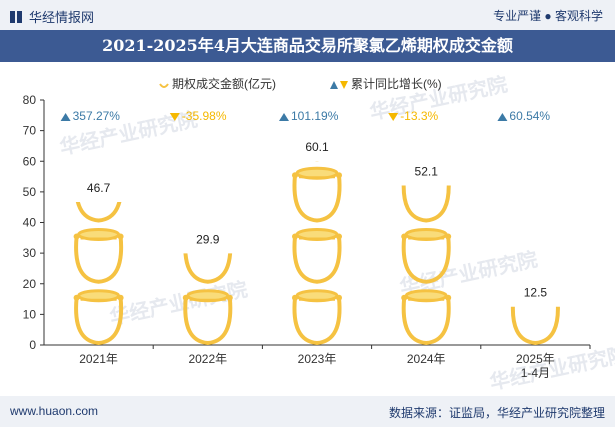 The image size is (615, 427). What do you see at coordinates (16, 17) in the screenshot?
I see `logo-icon` at bounding box center [16, 17].